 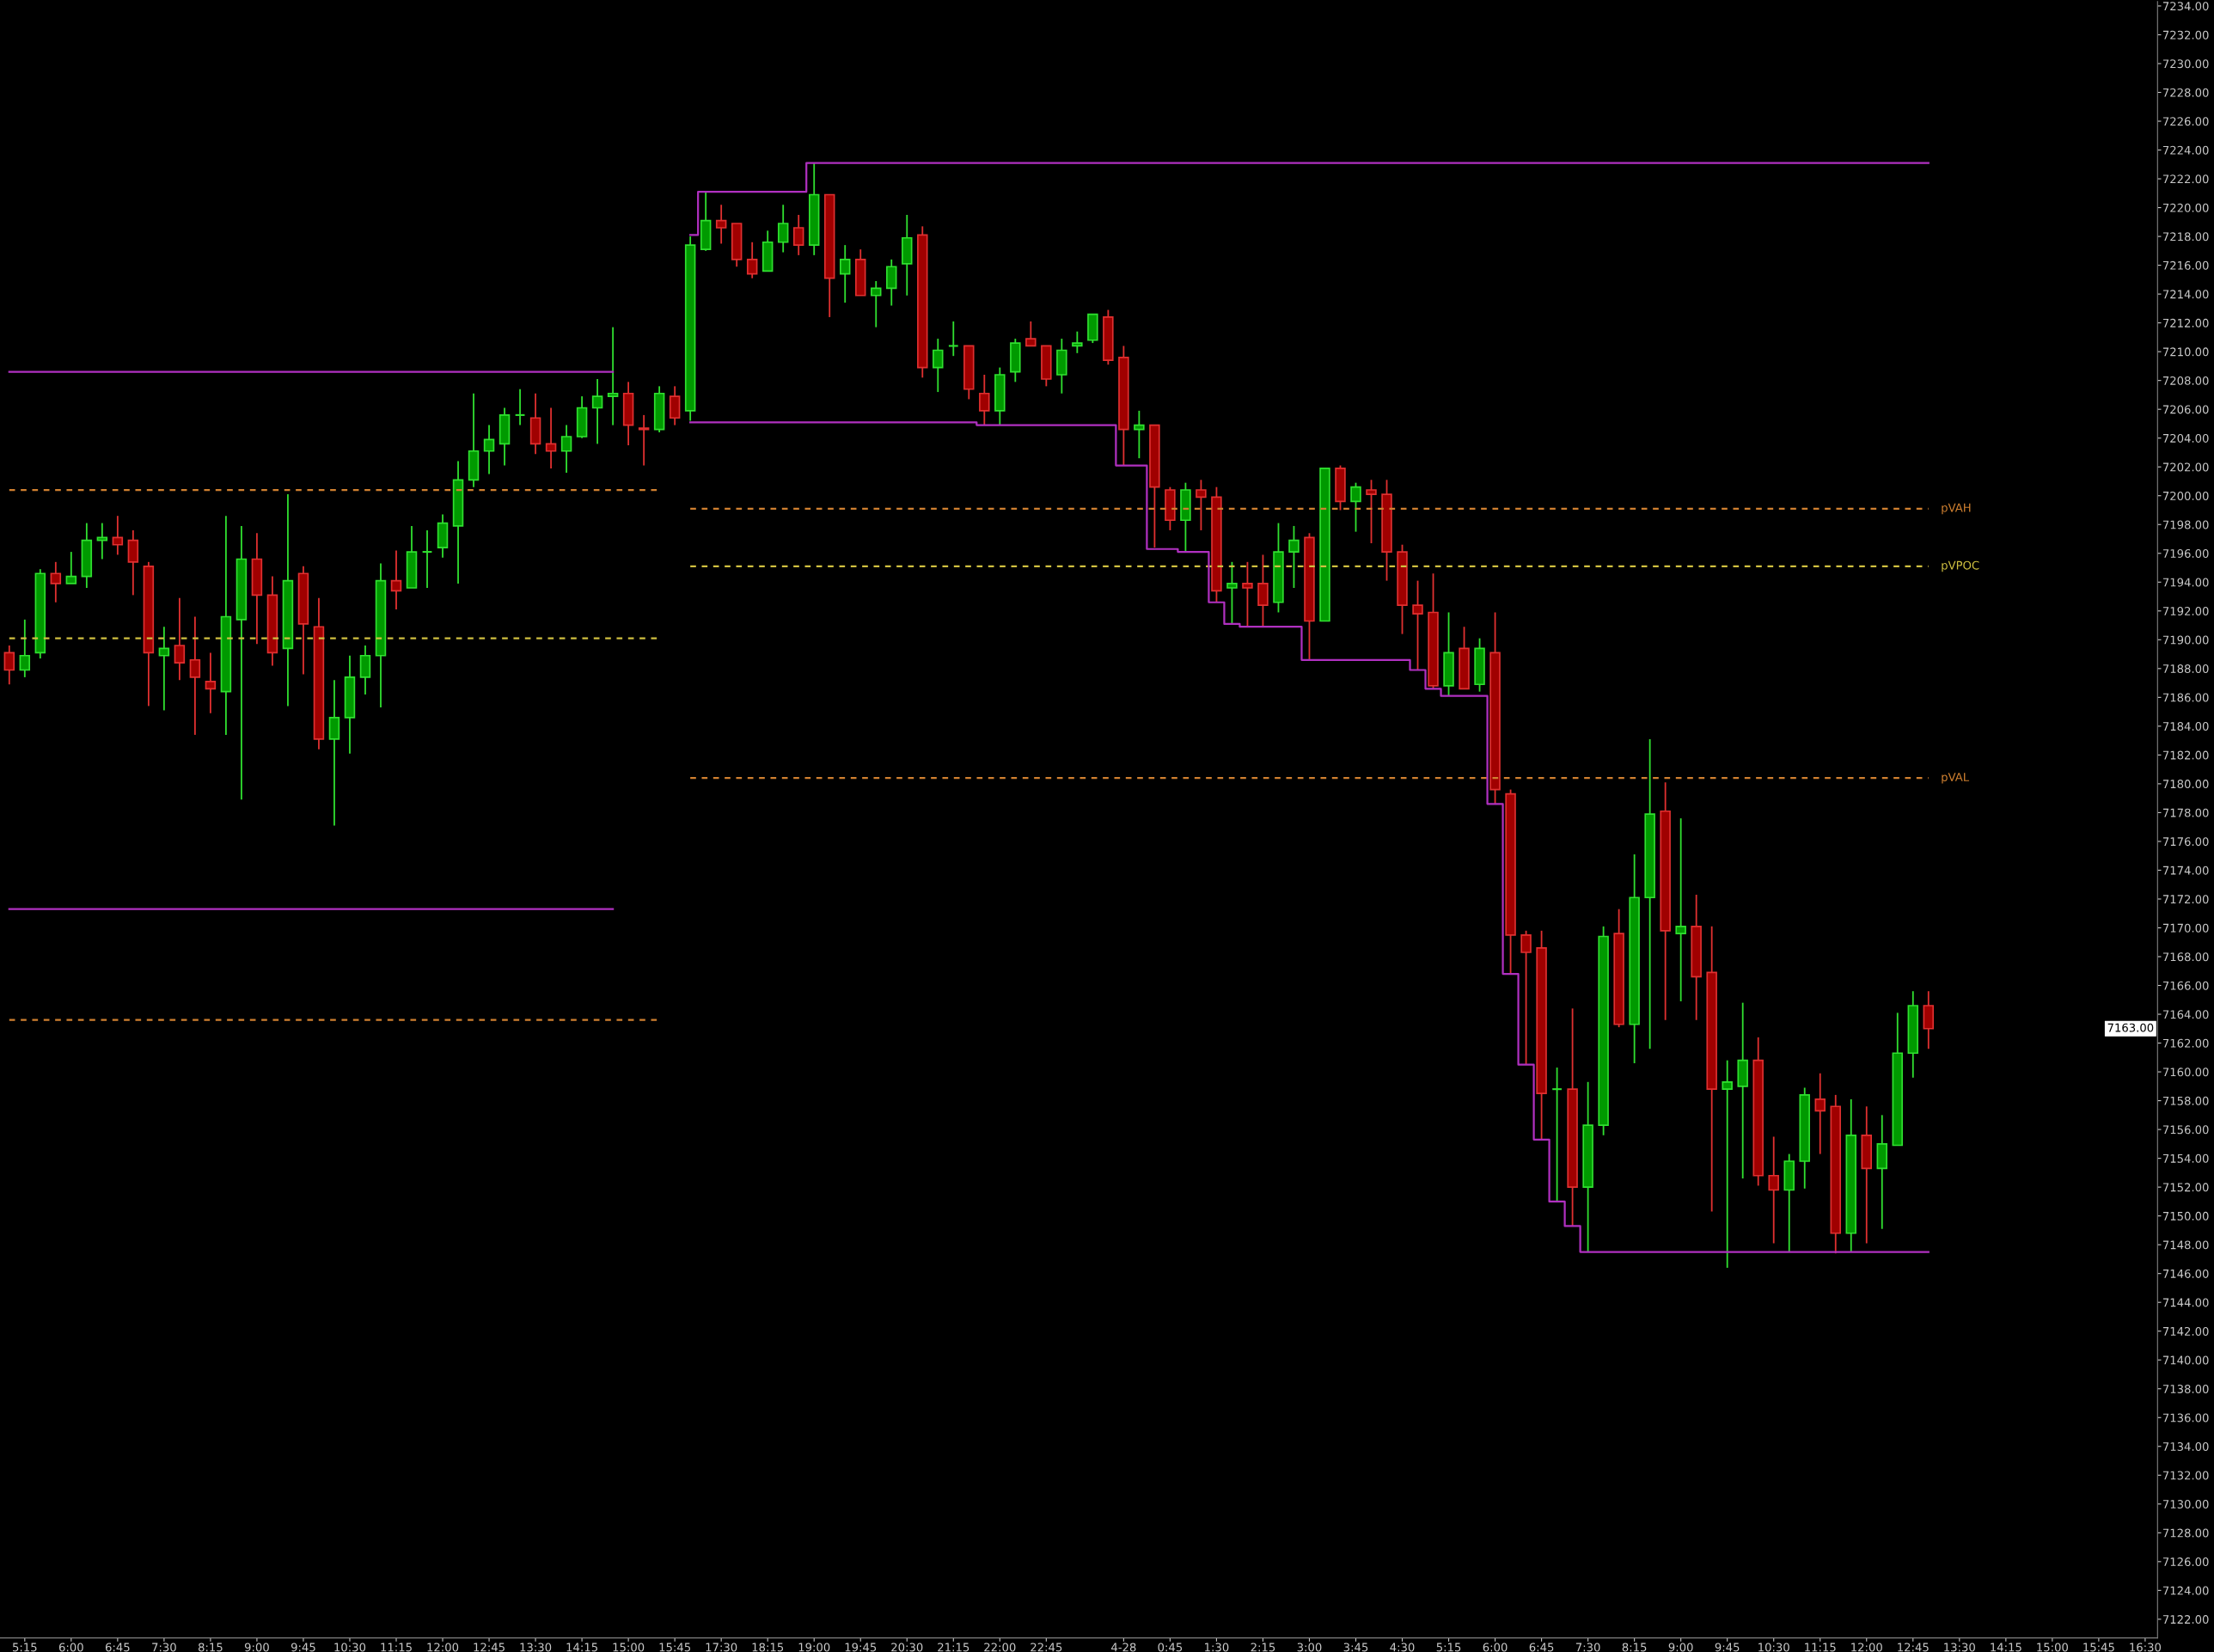 I want to click on x-tick-label: 2:15, so click(x=1263, y=1647).